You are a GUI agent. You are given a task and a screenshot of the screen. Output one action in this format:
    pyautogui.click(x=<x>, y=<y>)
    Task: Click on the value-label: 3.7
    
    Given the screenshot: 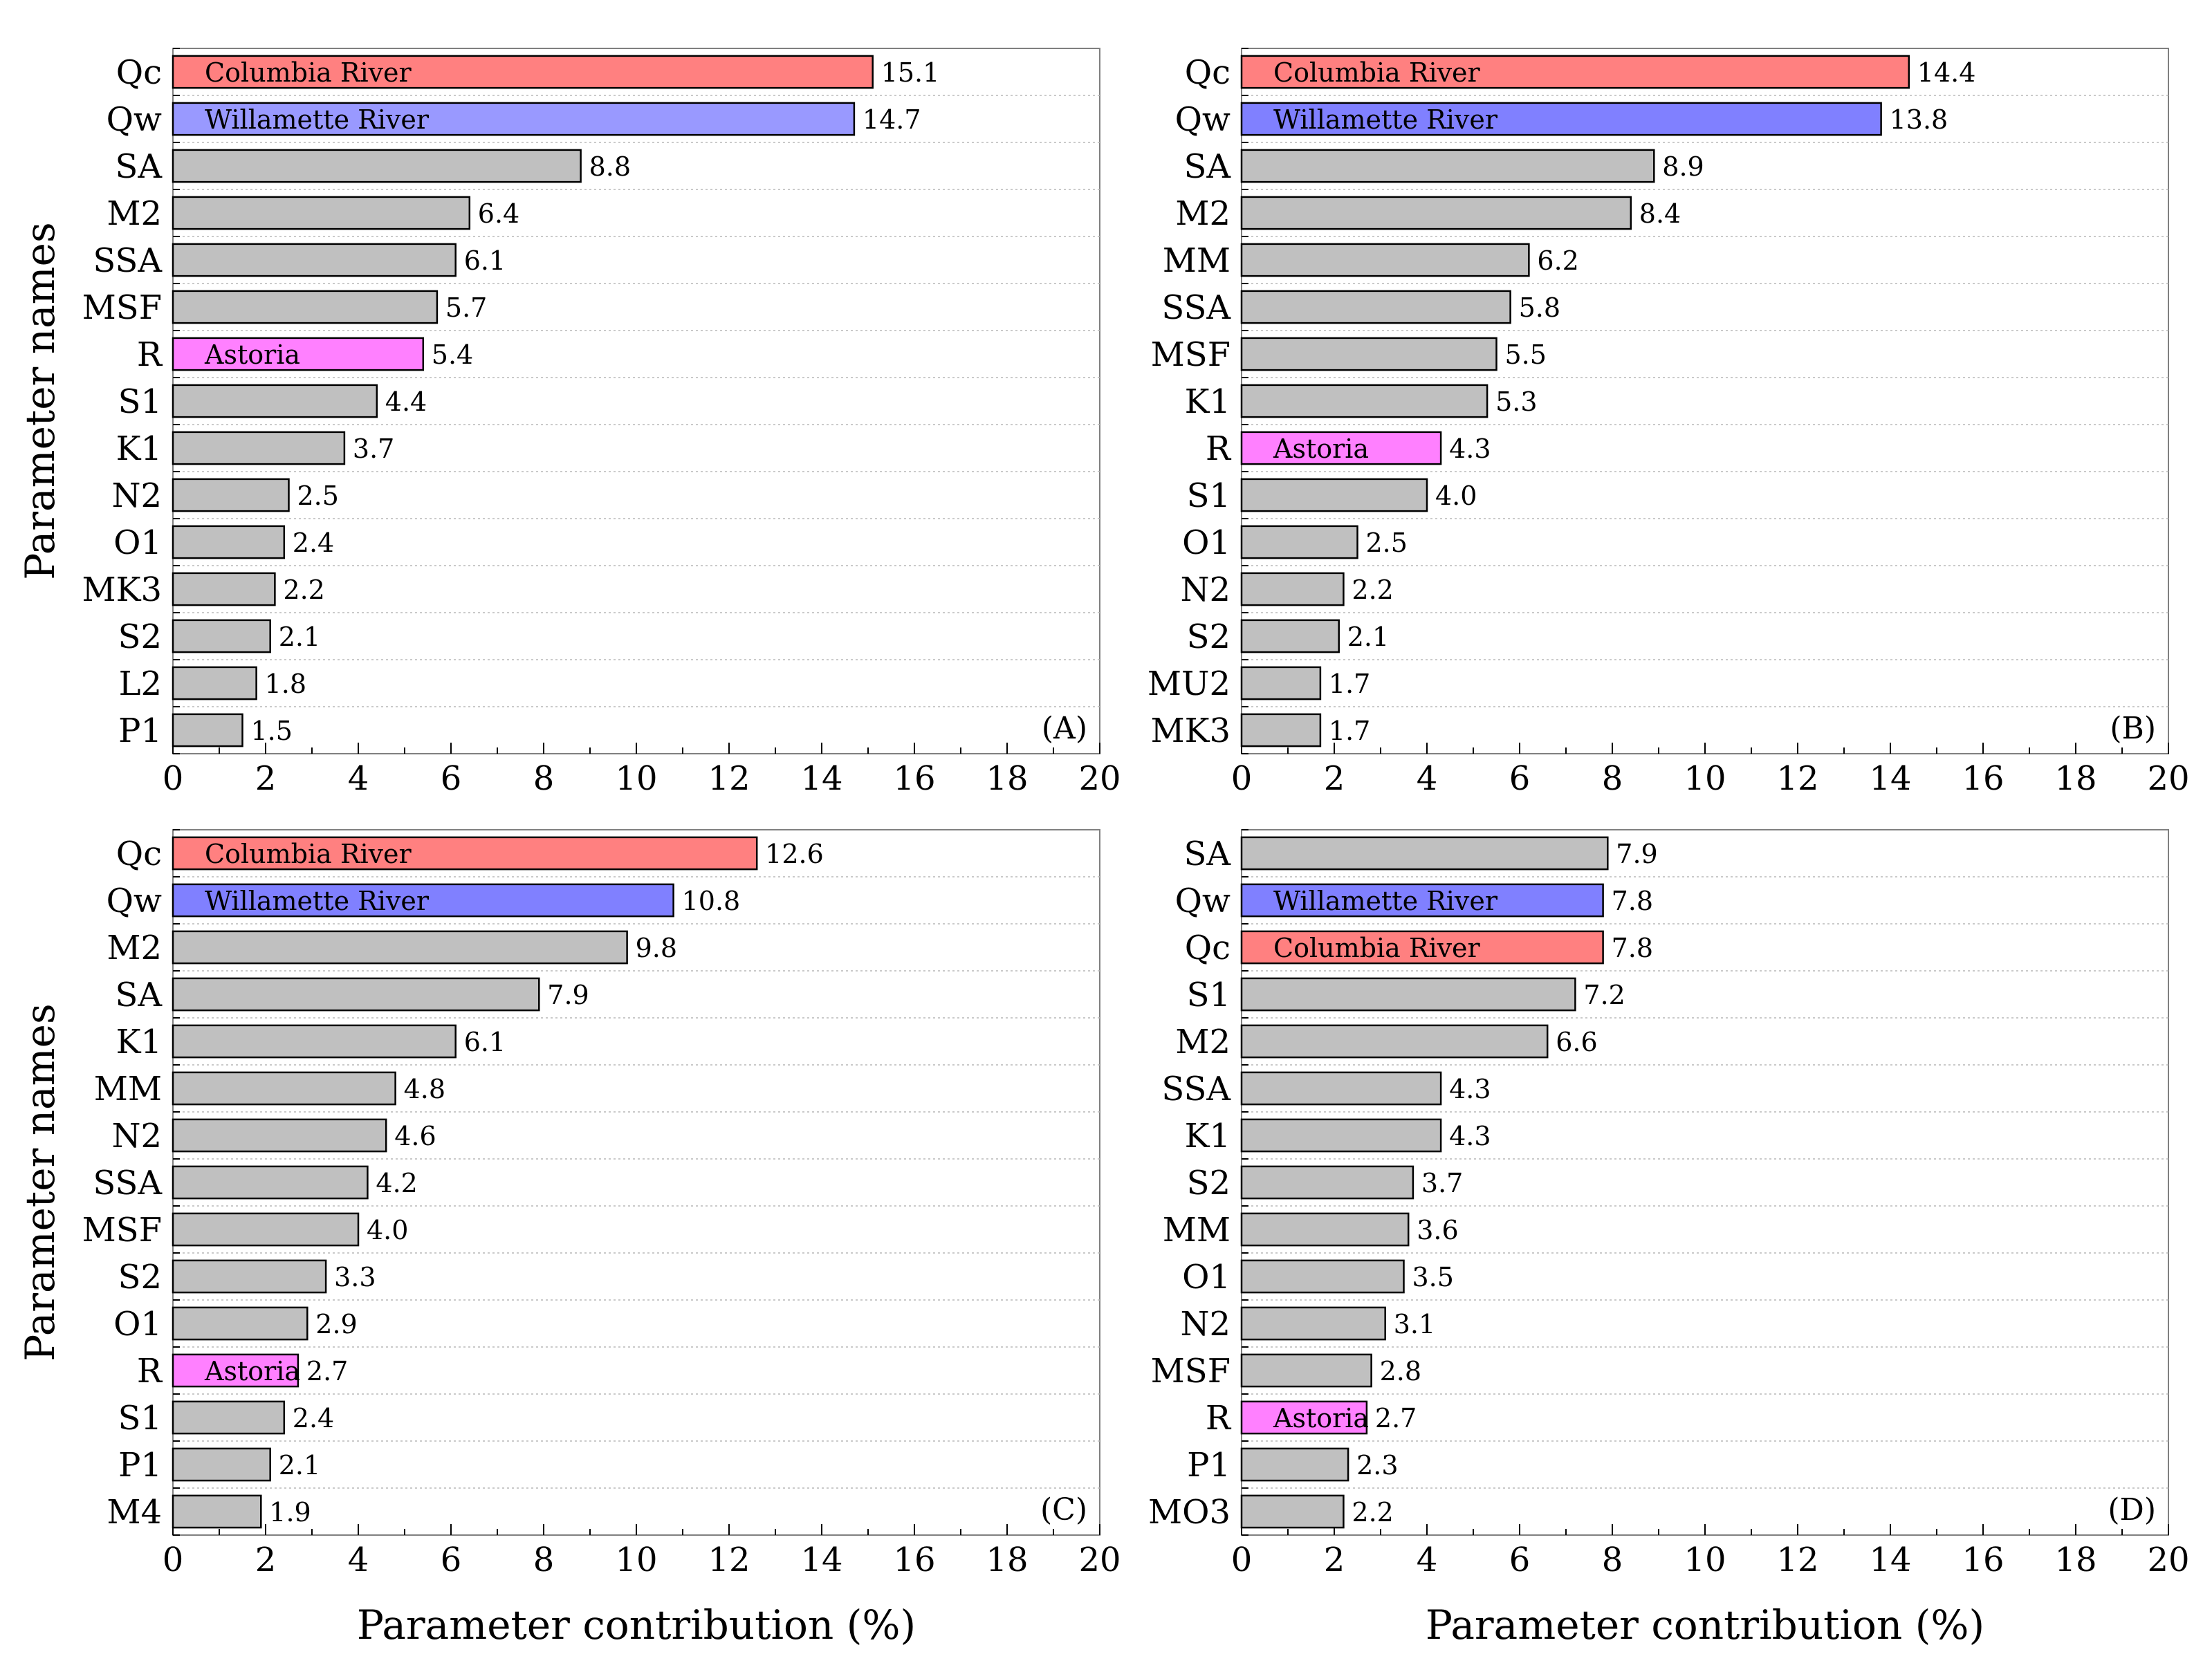 What is the action you would take?
    pyautogui.click(x=374, y=449)
    